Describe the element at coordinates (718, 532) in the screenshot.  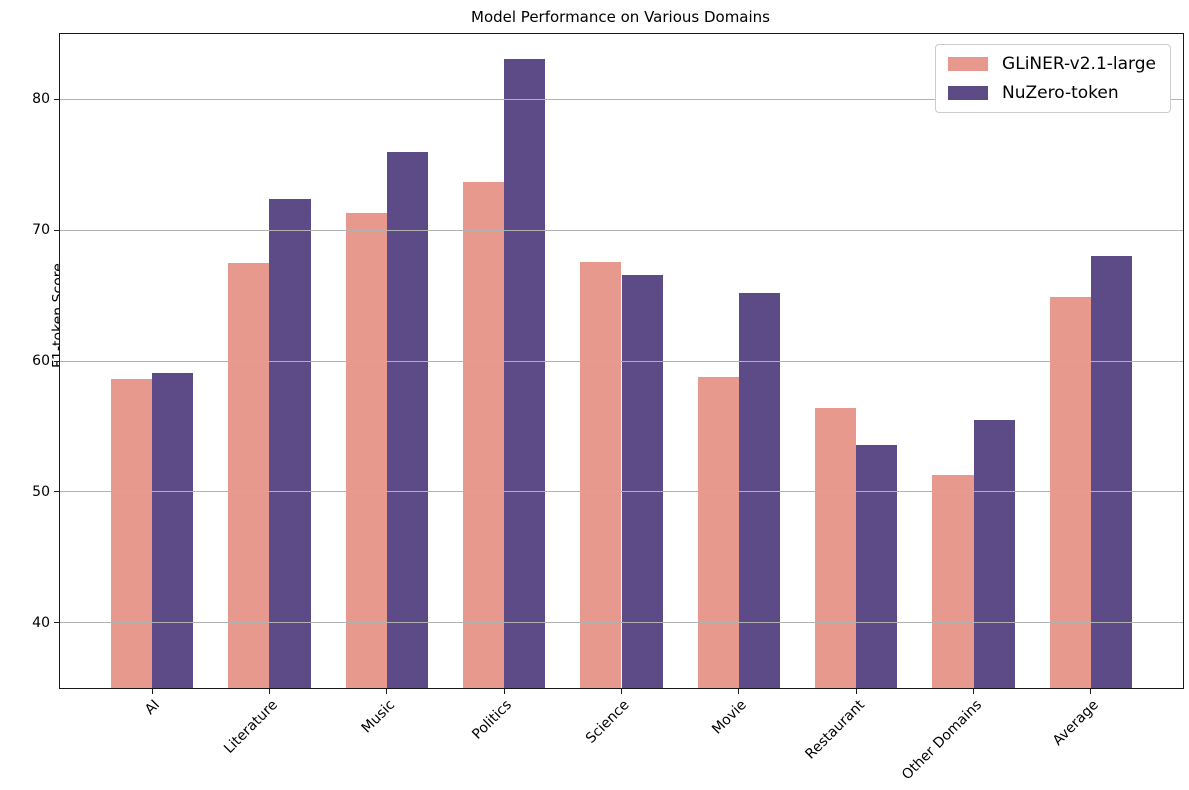
I see `bar-movie-gliner` at that location.